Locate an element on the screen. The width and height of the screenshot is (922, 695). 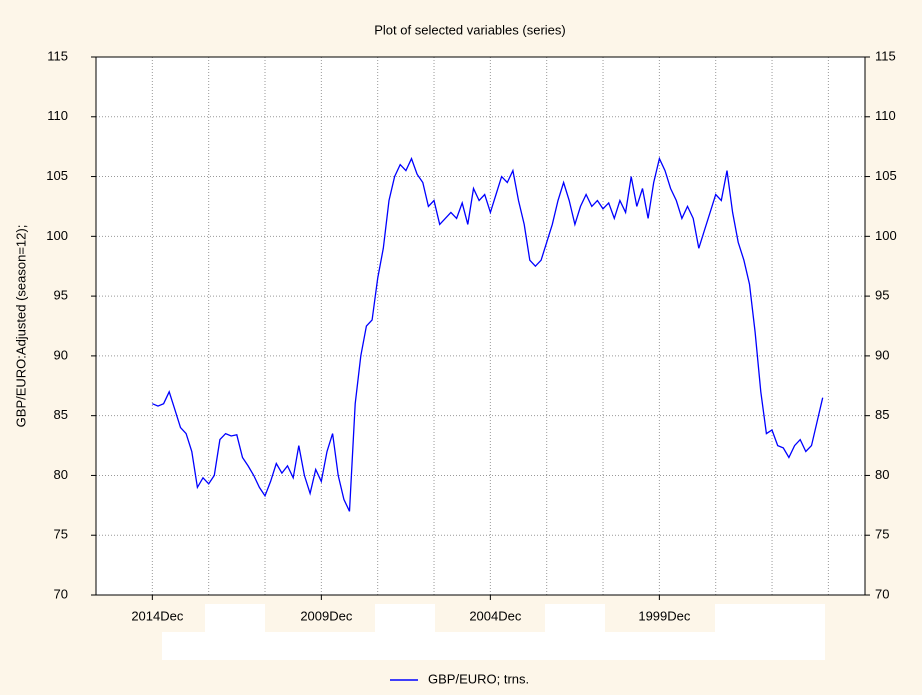
y2-tick-label: 85 is located at coordinates (882, 414).